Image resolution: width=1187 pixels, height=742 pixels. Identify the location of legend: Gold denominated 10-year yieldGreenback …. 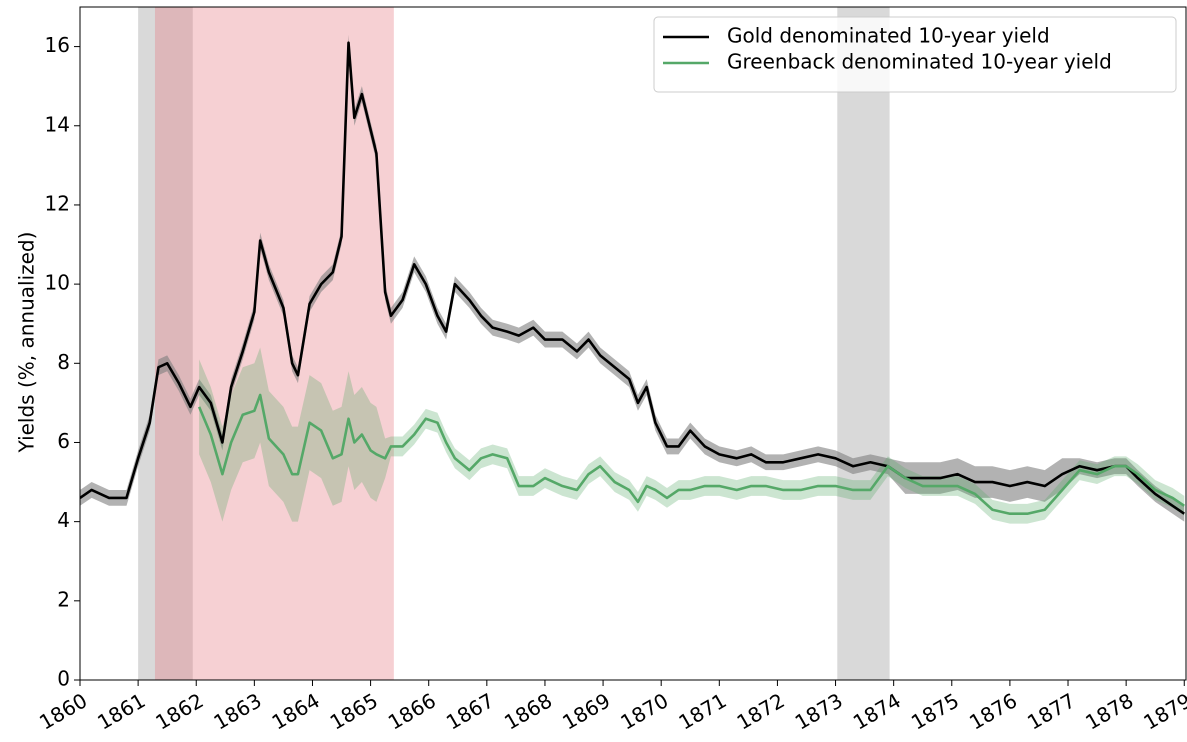
(915, 54).